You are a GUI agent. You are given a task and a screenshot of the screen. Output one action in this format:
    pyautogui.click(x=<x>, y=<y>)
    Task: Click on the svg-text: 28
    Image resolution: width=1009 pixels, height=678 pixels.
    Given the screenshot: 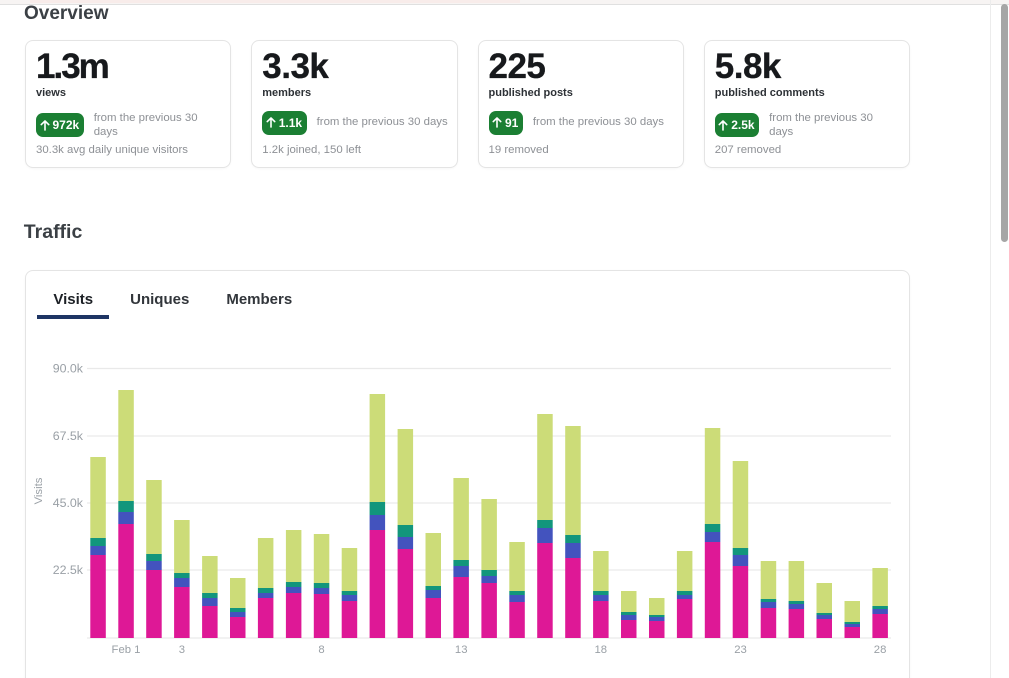 What is the action you would take?
    pyautogui.click(x=880, y=650)
    